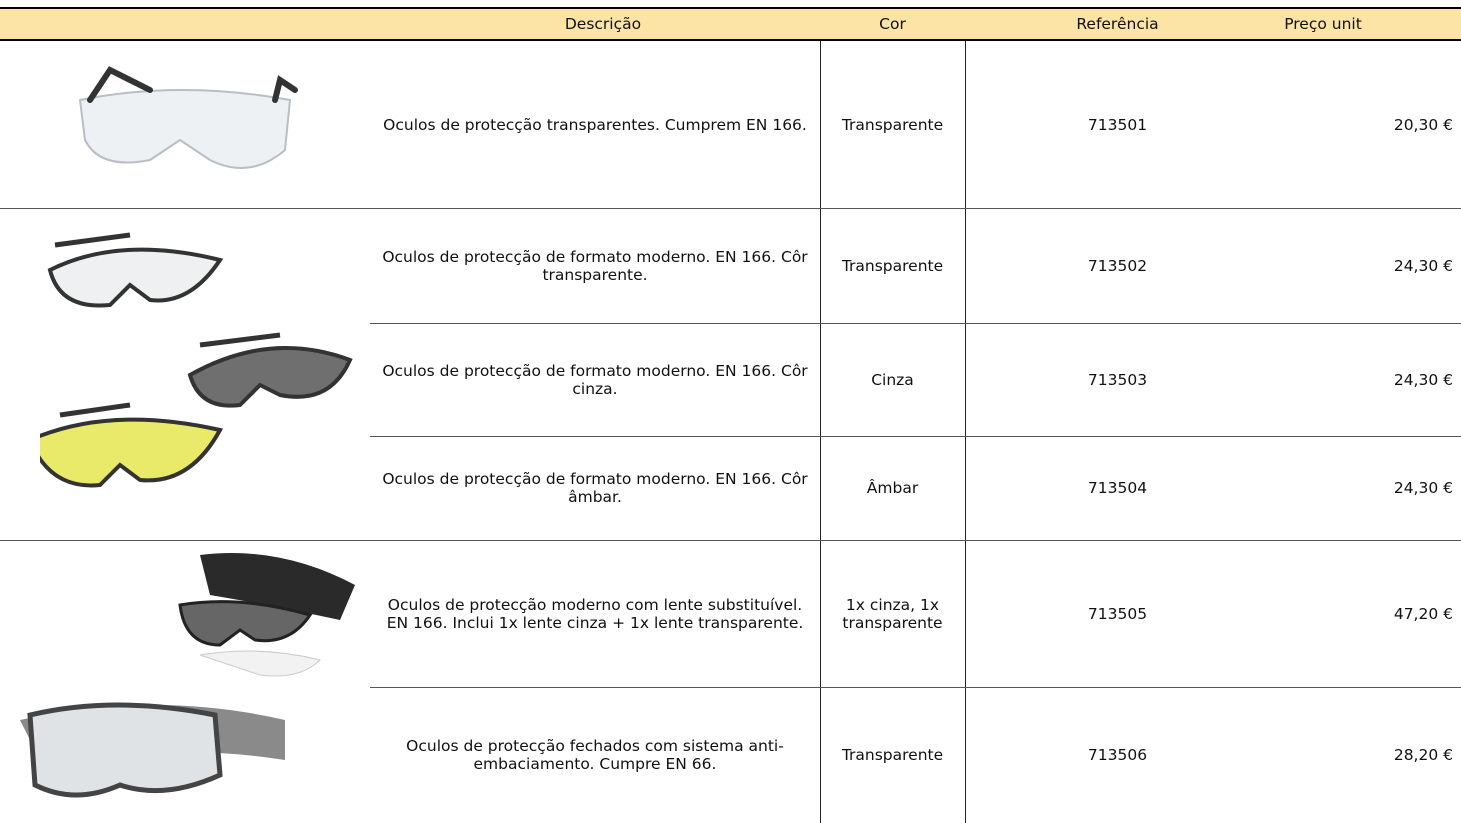 The image size is (1461, 823). Describe the element at coordinates (1117, 379) in the screenshot. I see `reference-cell: 713503` at that location.